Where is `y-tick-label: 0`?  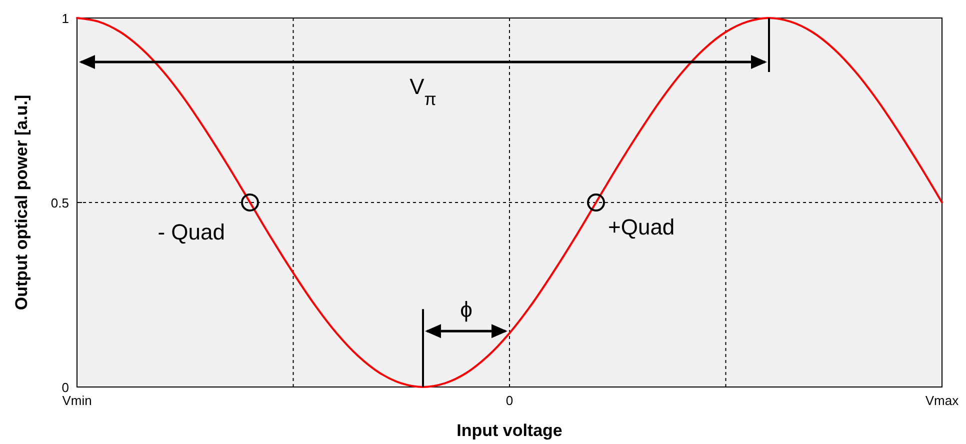
y-tick-label: 0 is located at coordinates (65, 387).